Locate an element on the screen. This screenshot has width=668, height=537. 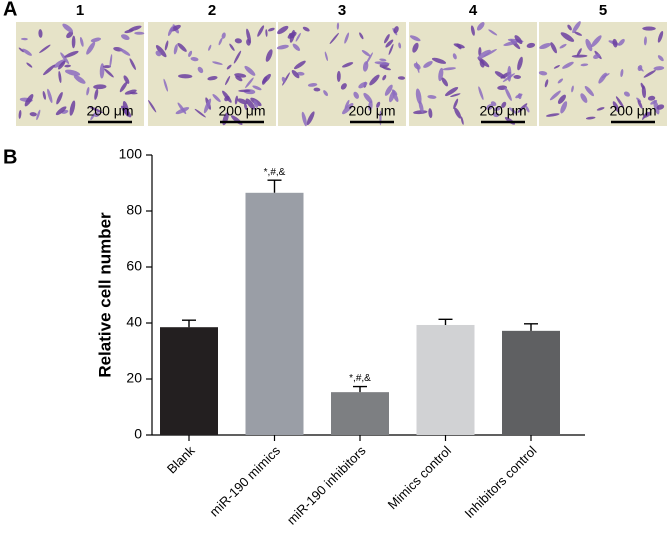
y-tick-label: 100 is located at coordinates (131, 154).